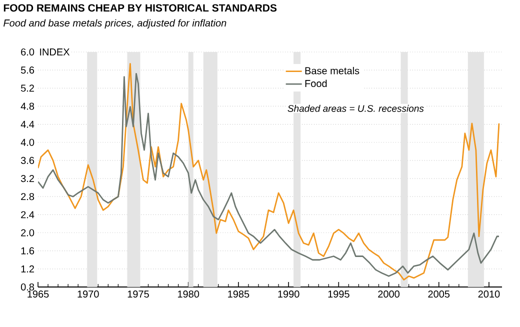 The height and width of the screenshot is (327, 520). I want to click on x-tick-label: 1985, so click(239, 294).